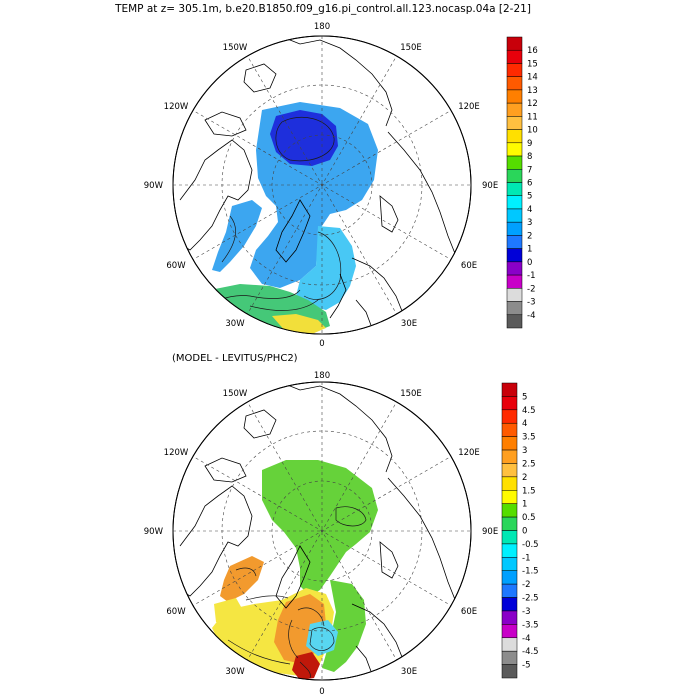 Image resolution: width=700 pixels, height=700 pixels. Describe the element at coordinates (529, 236) in the screenshot. I see `top-colorbar-tick-label: 2` at that location.